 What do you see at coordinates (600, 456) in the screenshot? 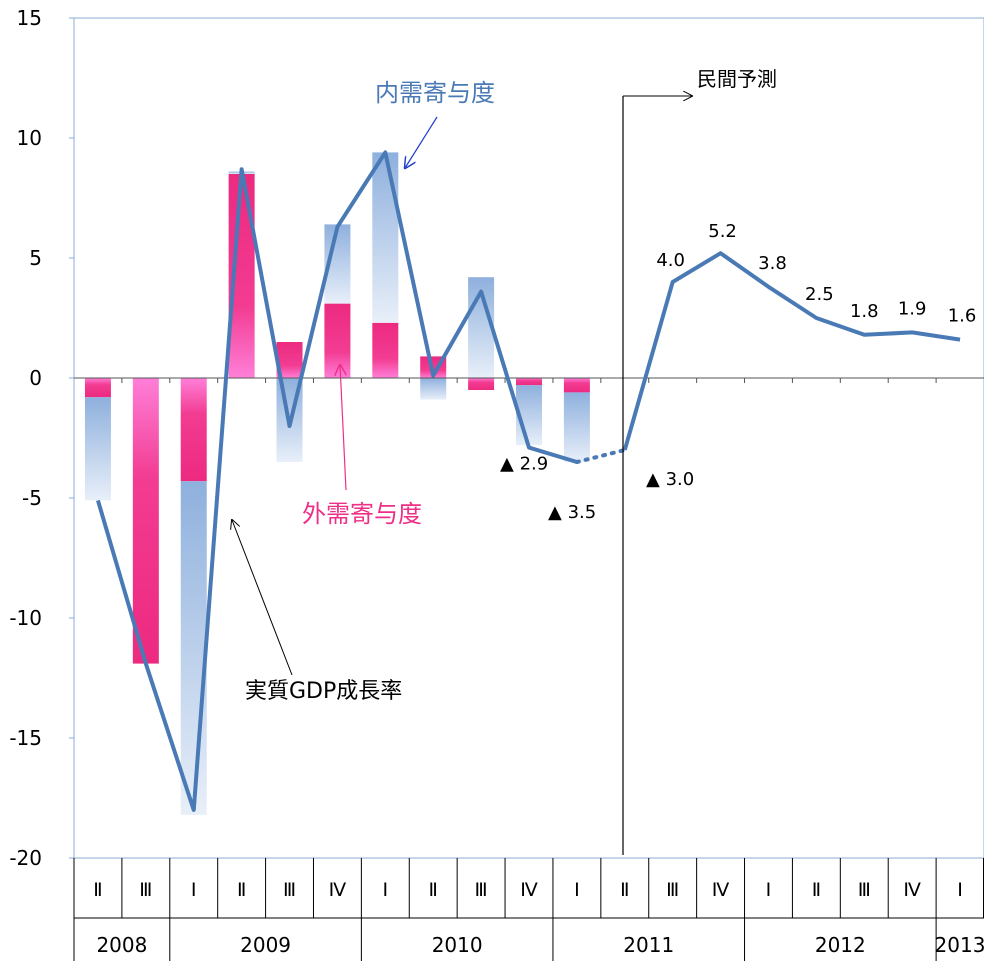
I see `gdp-growth-line-gap` at bounding box center [600, 456].